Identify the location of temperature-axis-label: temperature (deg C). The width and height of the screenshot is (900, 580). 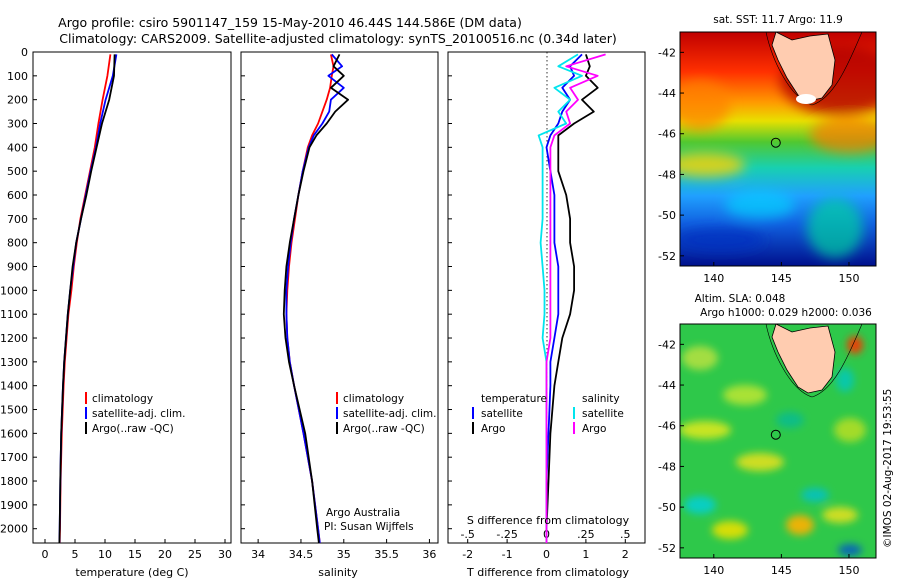
(131, 572).